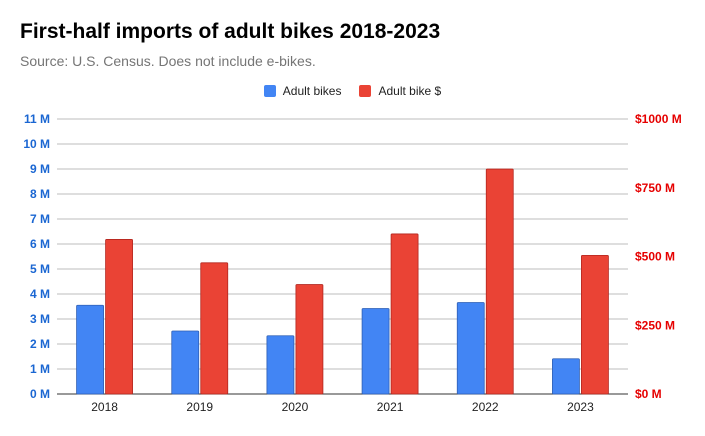 The image size is (705, 436). I want to click on y-right-tick-label: $0 M, so click(648, 394).